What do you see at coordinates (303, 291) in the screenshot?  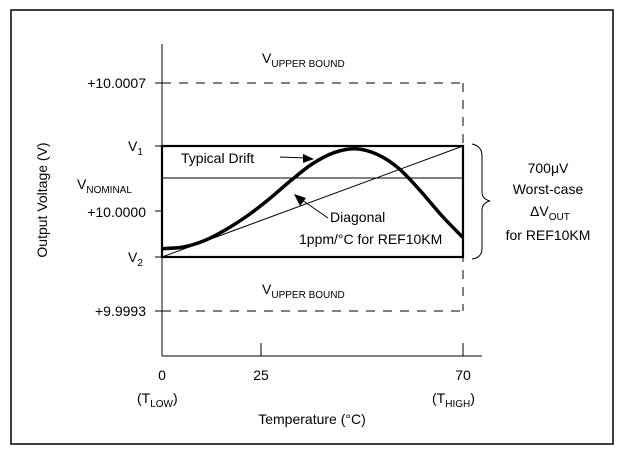 I see `lower-bound-label: VUPPER BOUND` at bounding box center [303, 291].